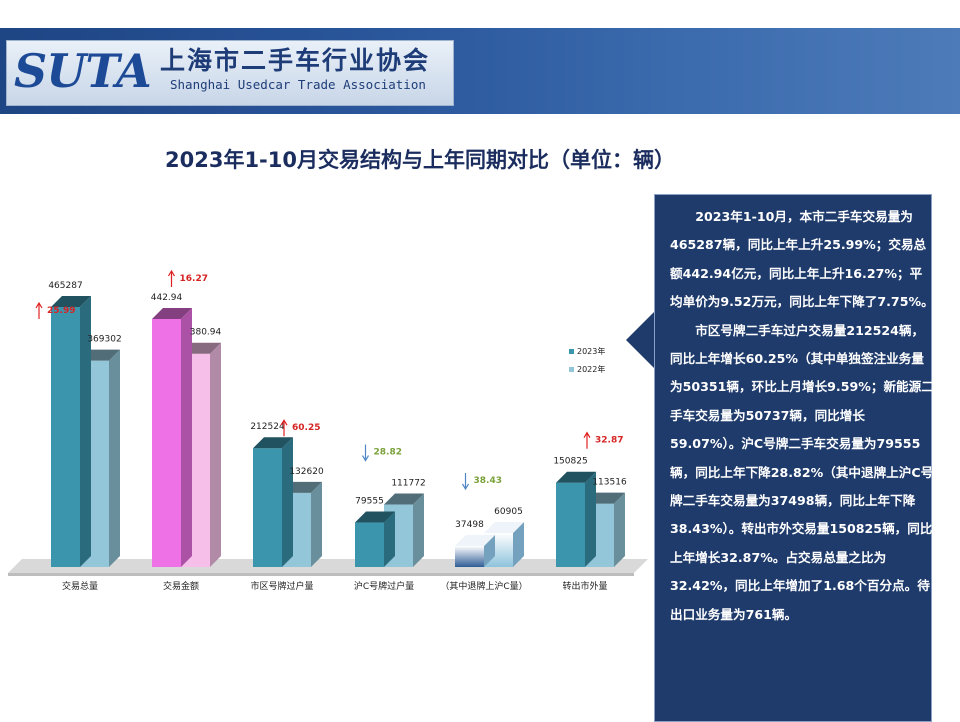 The width and height of the screenshot is (960, 722). I want to click on bar-2023-3-side, so click(389, 539).